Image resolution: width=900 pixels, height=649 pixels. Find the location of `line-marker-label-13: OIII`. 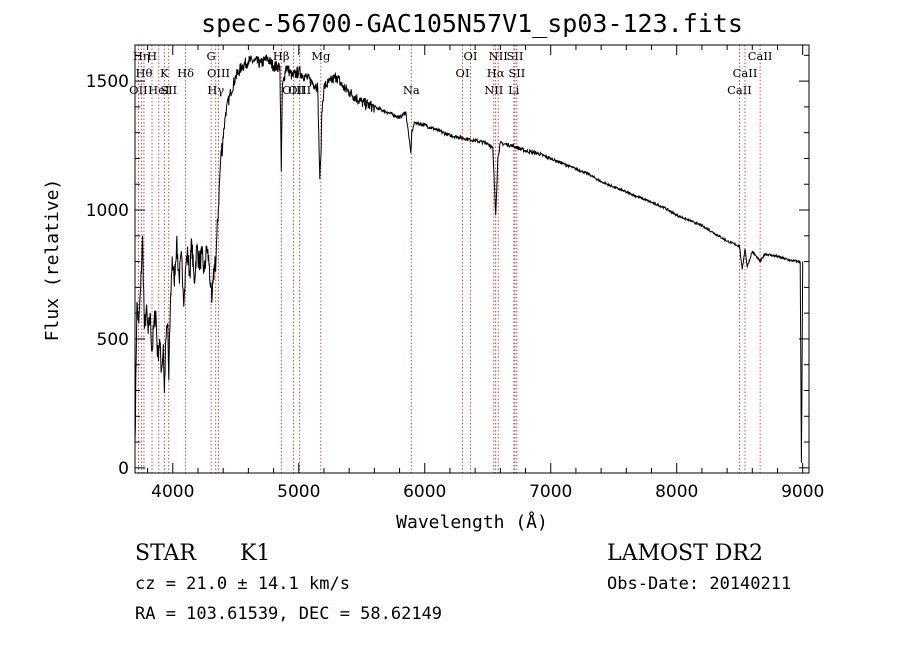

line-marker-label-13: OIII is located at coordinates (299, 90).